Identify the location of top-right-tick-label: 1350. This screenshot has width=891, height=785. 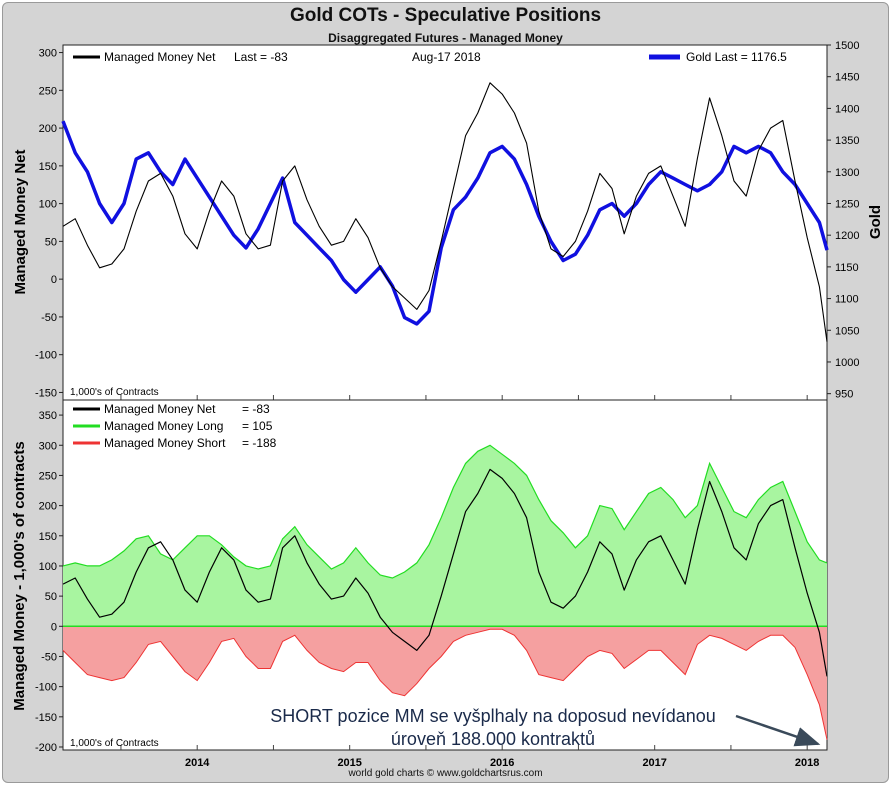
(847, 141).